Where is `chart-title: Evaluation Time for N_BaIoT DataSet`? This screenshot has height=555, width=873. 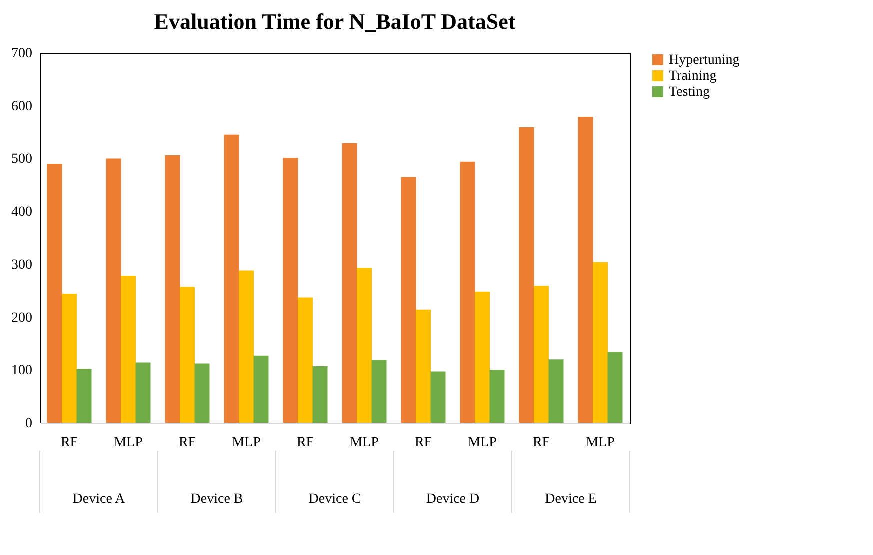 chart-title: Evaluation Time for N_BaIoT DataSet is located at coordinates (335, 21).